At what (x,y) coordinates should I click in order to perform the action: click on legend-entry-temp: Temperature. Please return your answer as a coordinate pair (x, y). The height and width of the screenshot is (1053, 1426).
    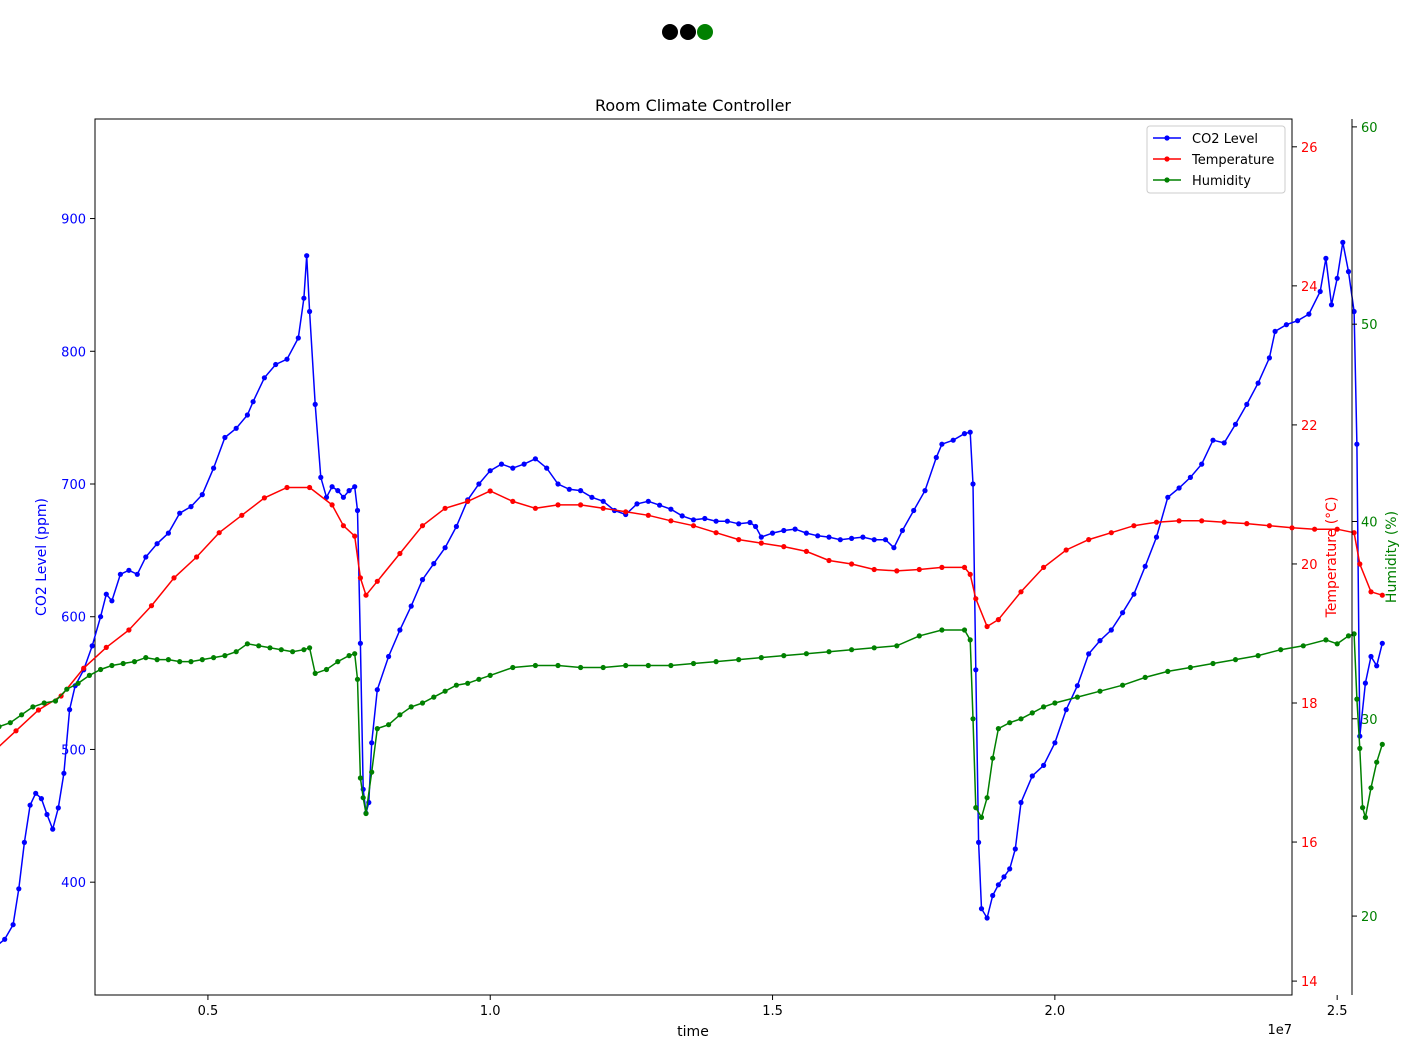
    Looking at the image, I should click on (1232, 160).